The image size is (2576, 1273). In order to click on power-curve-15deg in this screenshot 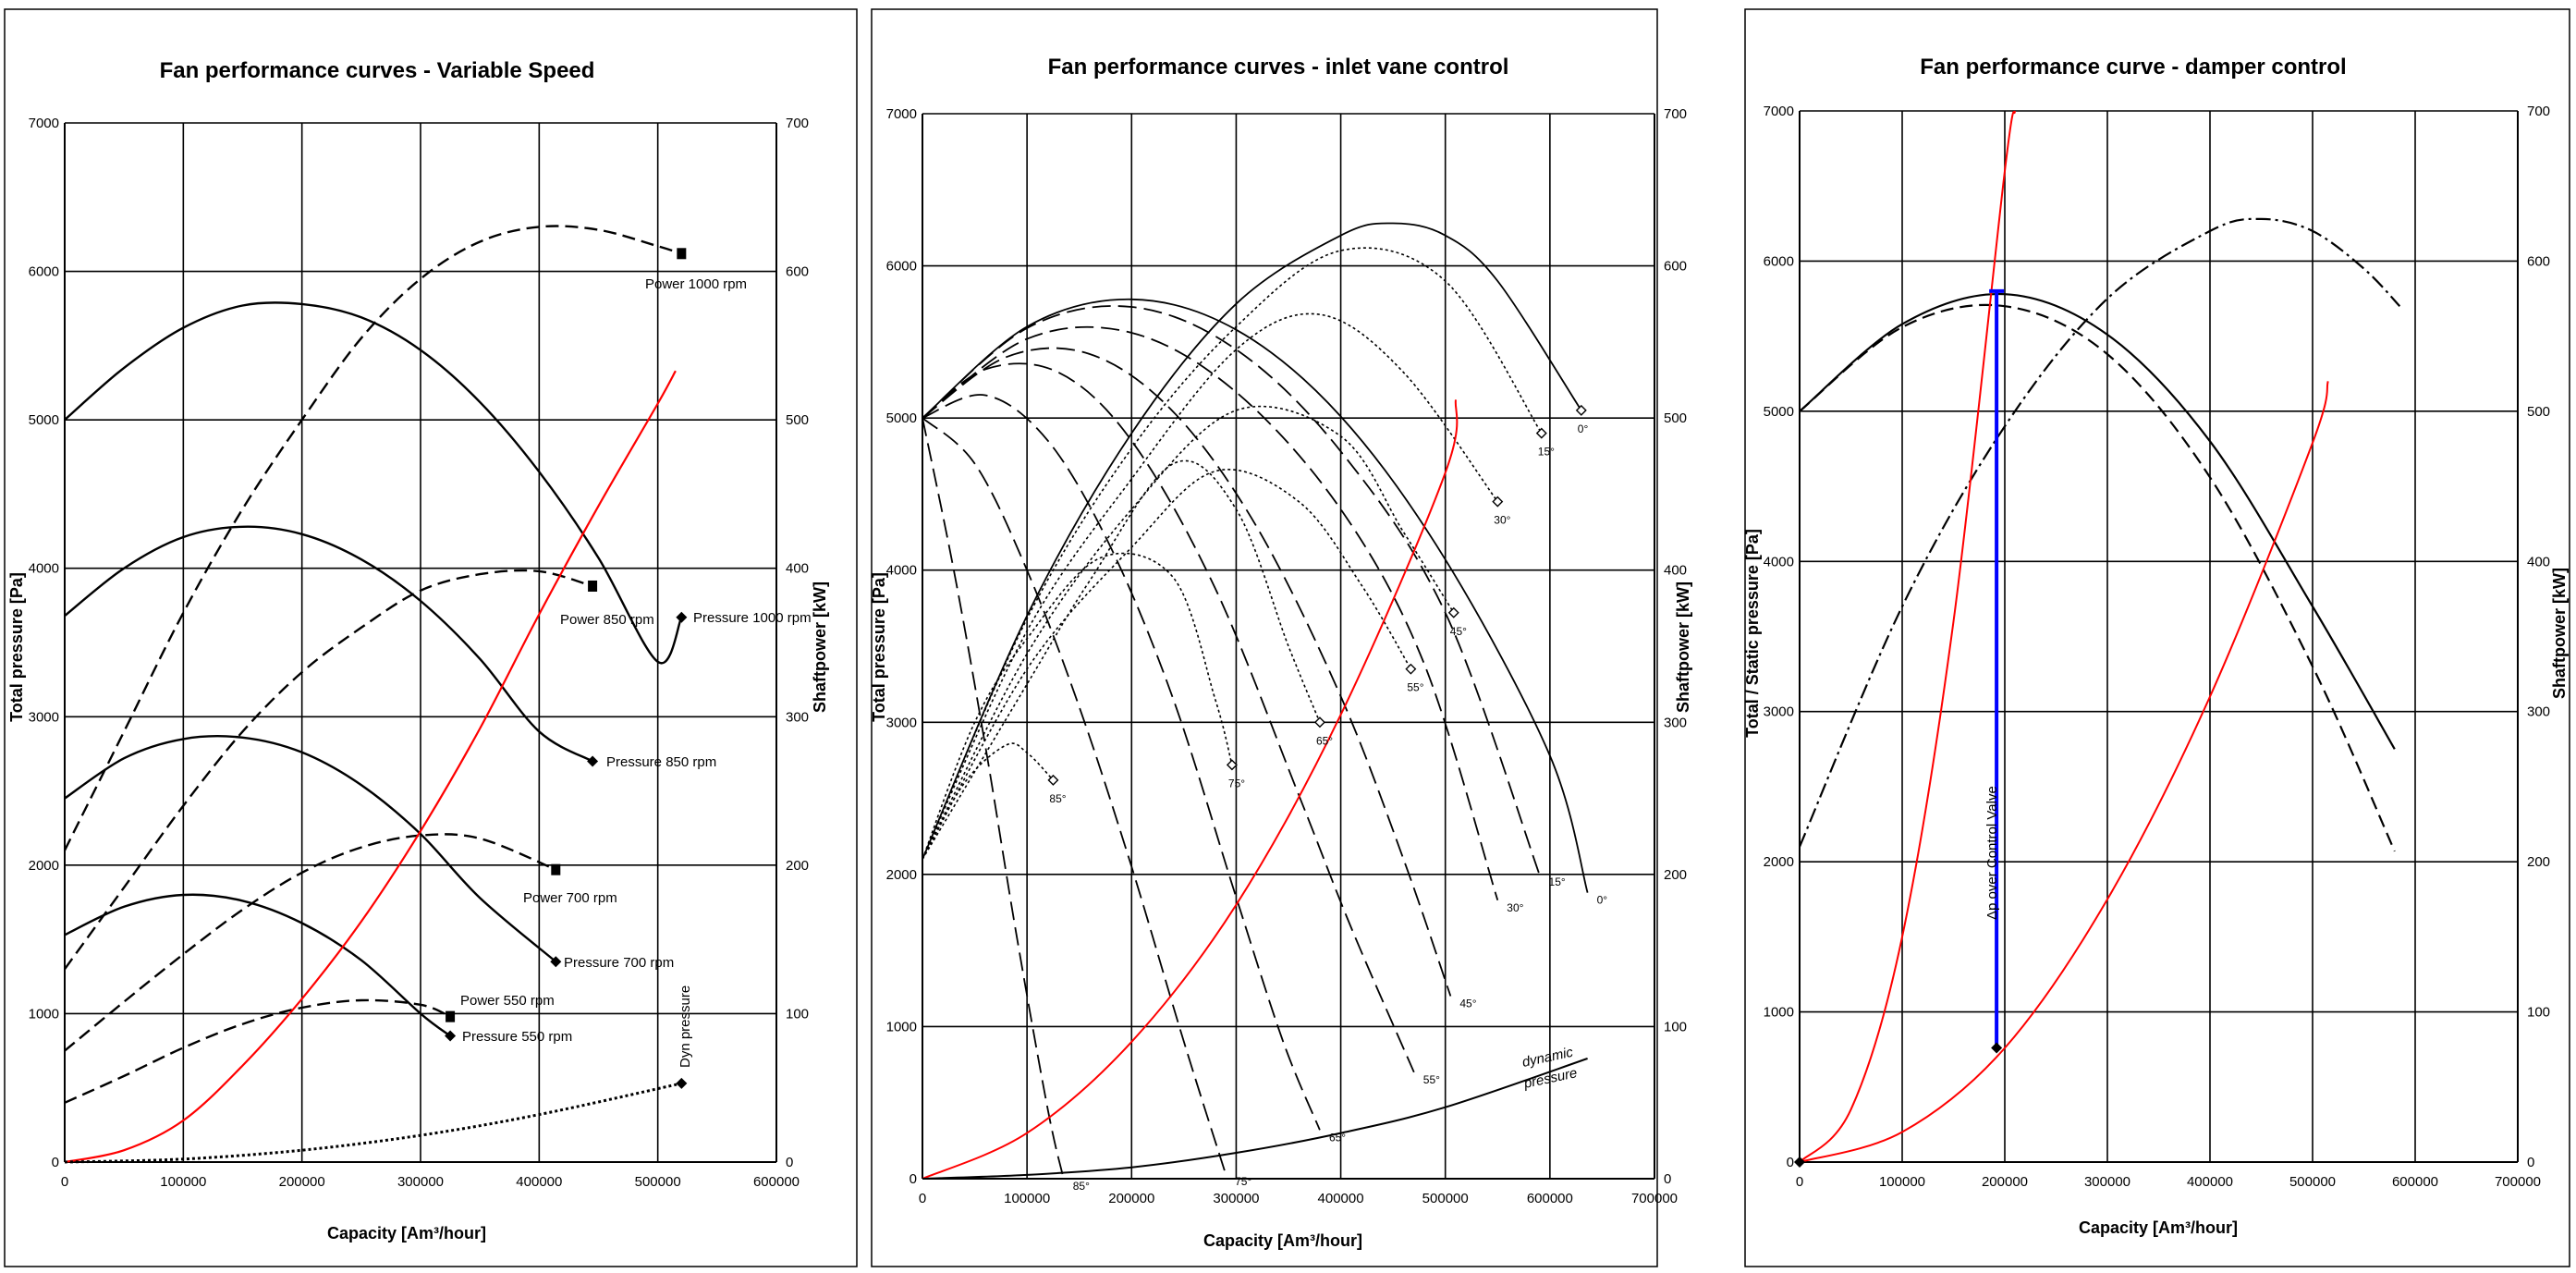, I will do `click(1232, 553)`.